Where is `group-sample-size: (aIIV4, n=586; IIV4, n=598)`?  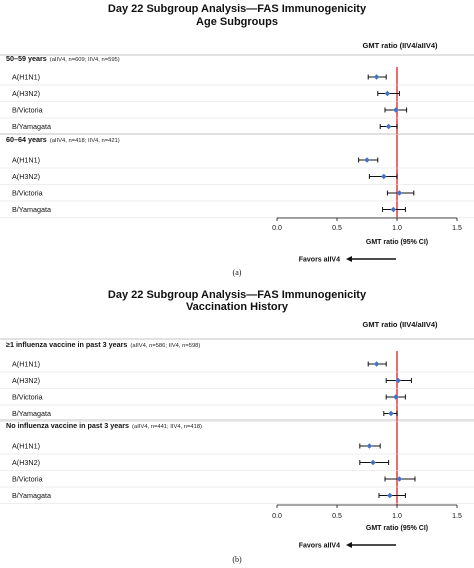
group-sample-size: (aIIV4, n=586; IIV4, n=598) is located at coordinates (165, 346).